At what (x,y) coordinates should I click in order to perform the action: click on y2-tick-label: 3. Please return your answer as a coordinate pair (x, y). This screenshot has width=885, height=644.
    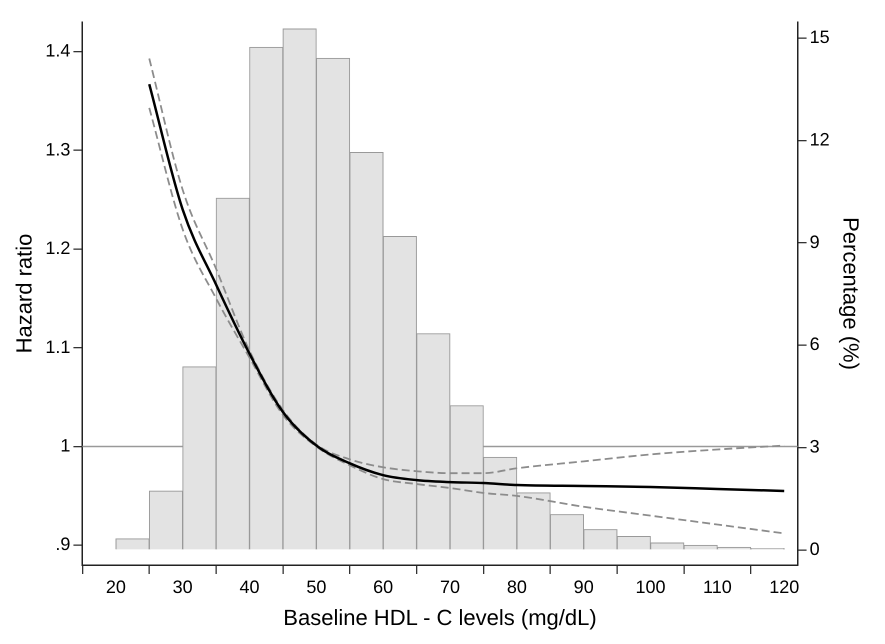
    Looking at the image, I should click on (815, 446).